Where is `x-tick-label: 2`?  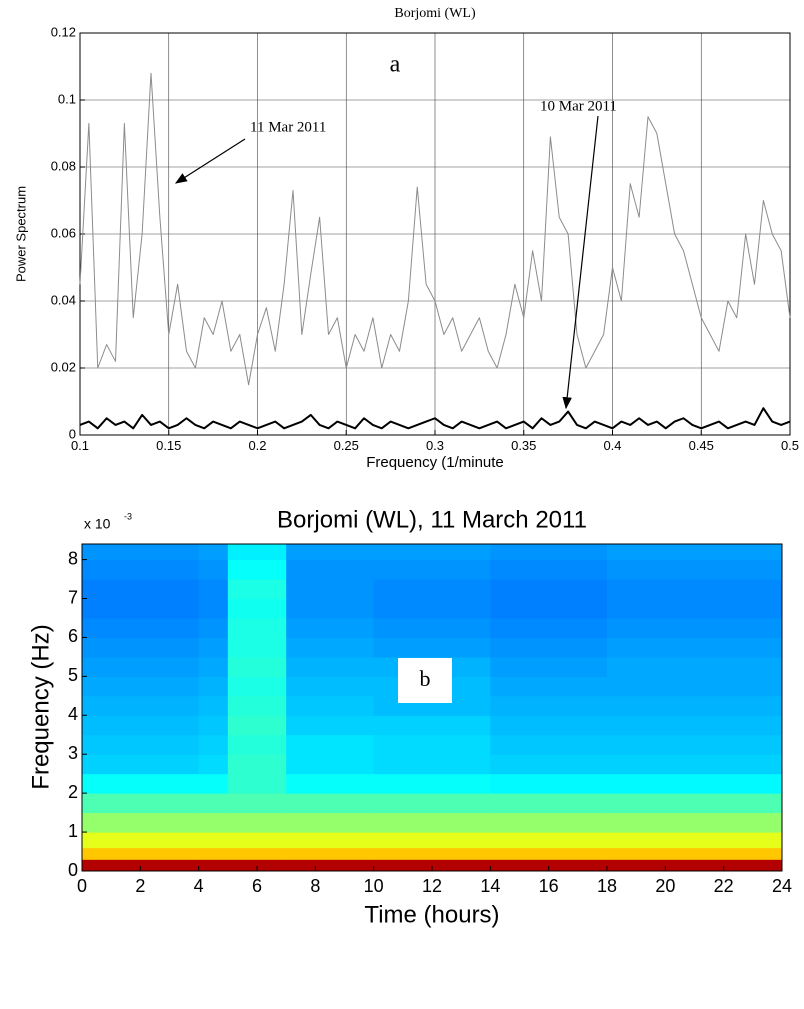 x-tick-label: 2 is located at coordinates (140, 886).